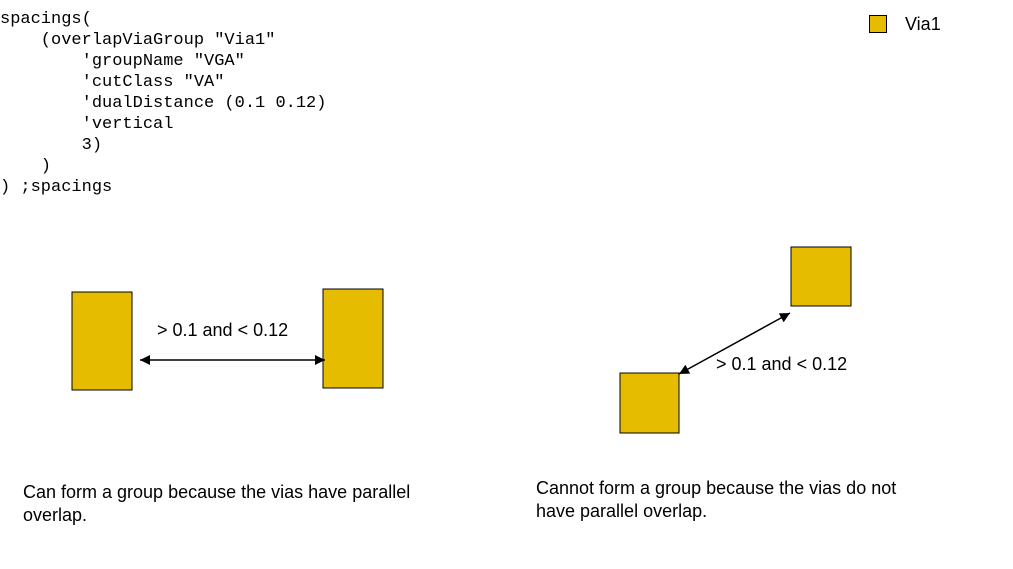 Image resolution: width=1013 pixels, height=569 pixels. I want to click on code-line: 'dualDistance (0.1 0.12), so click(163, 103).